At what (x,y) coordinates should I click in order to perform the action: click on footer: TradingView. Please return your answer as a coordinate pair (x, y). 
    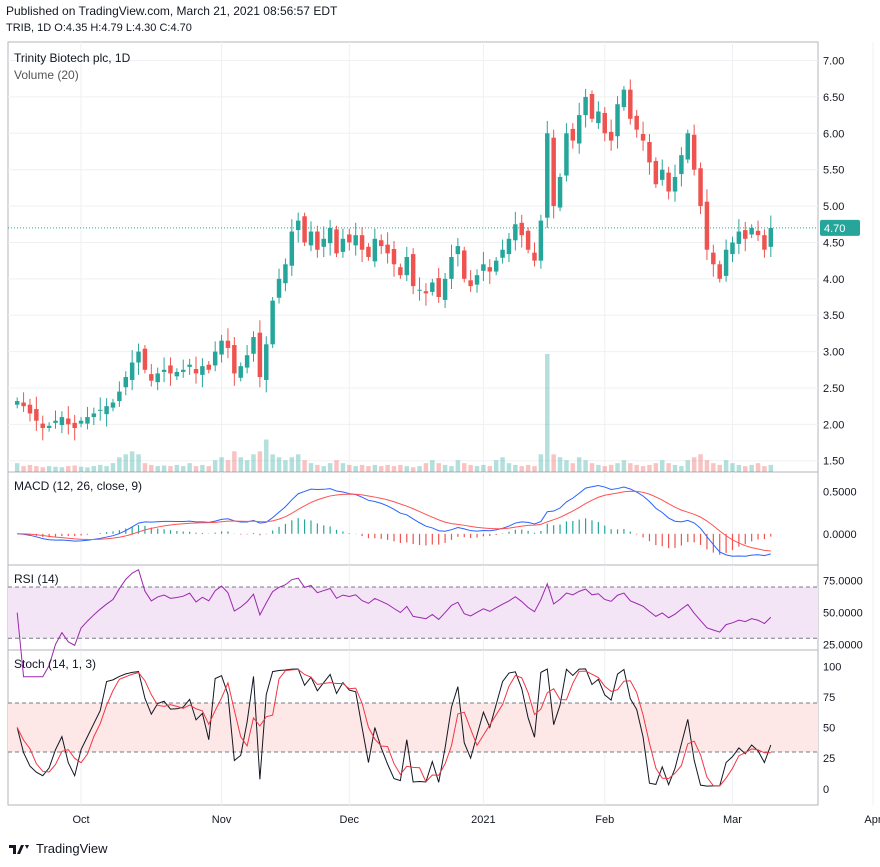
    Looking at the image, I should click on (58, 848).